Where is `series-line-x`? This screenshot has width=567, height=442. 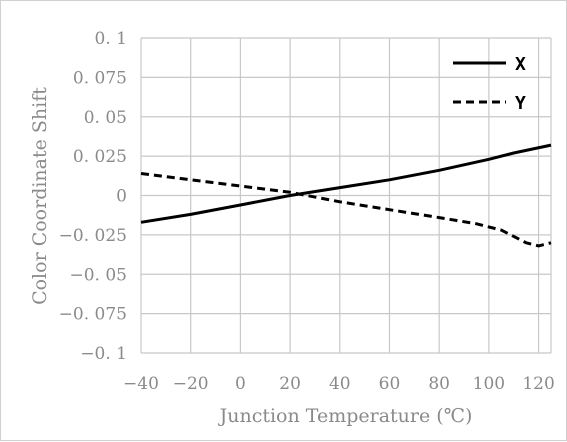
series-line-x is located at coordinates (346, 183).